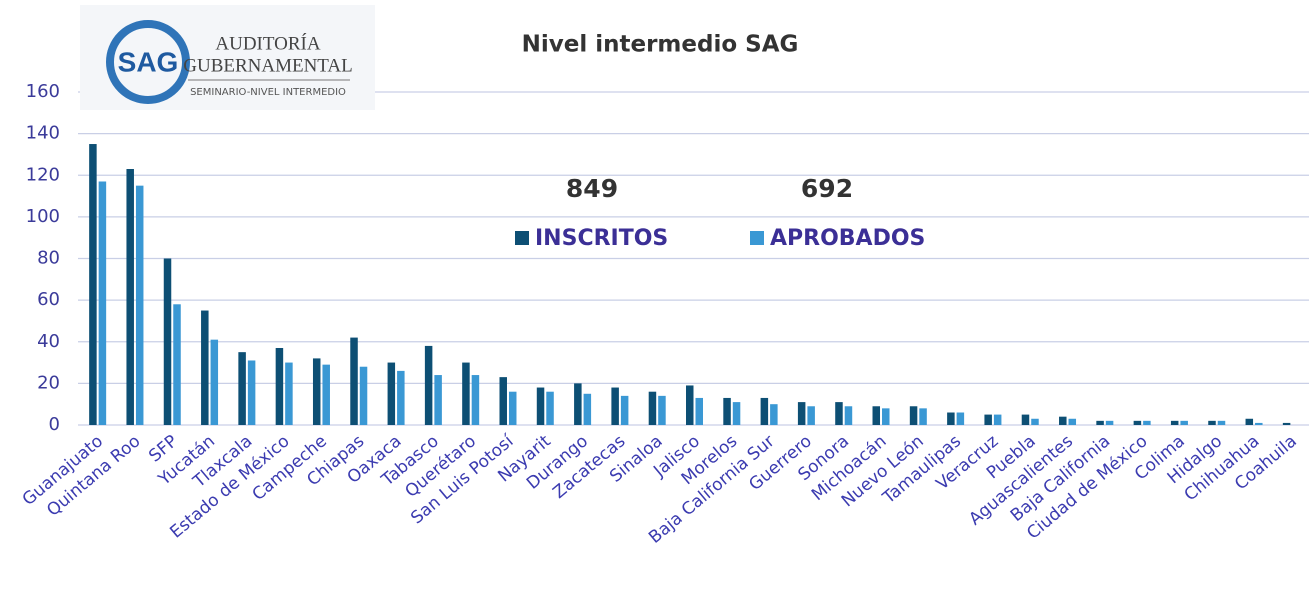  What do you see at coordinates (660, 45) in the screenshot?
I see `chart-title: Nivel intermedio SAG` at bounding box center [660, 45].